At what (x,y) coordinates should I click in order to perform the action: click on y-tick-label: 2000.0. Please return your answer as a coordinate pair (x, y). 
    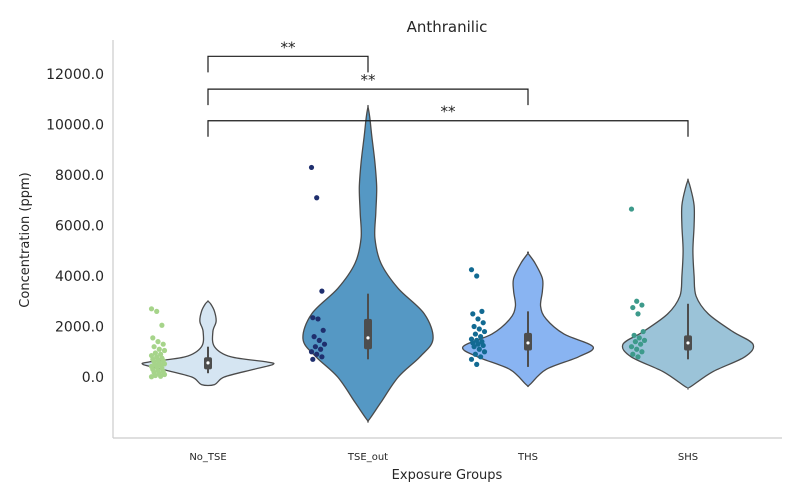
    Looking at the image, I should click on (79, 328).